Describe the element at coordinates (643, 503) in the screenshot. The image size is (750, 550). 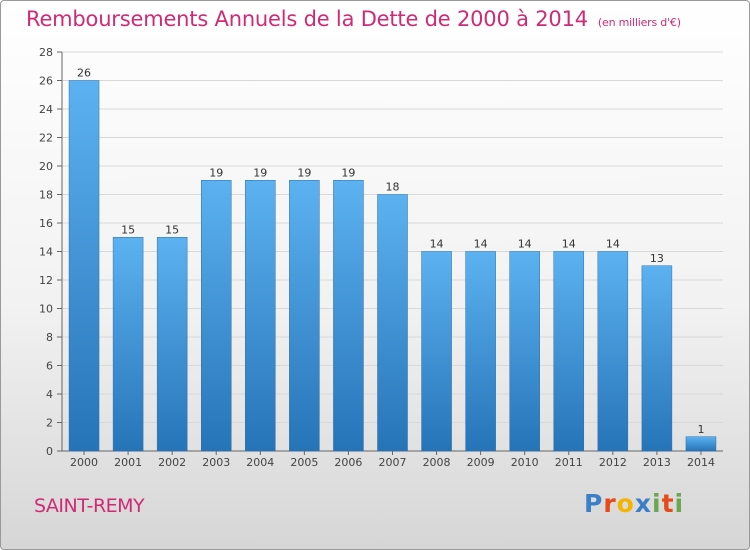
I see `logo-letter: x` at that location.